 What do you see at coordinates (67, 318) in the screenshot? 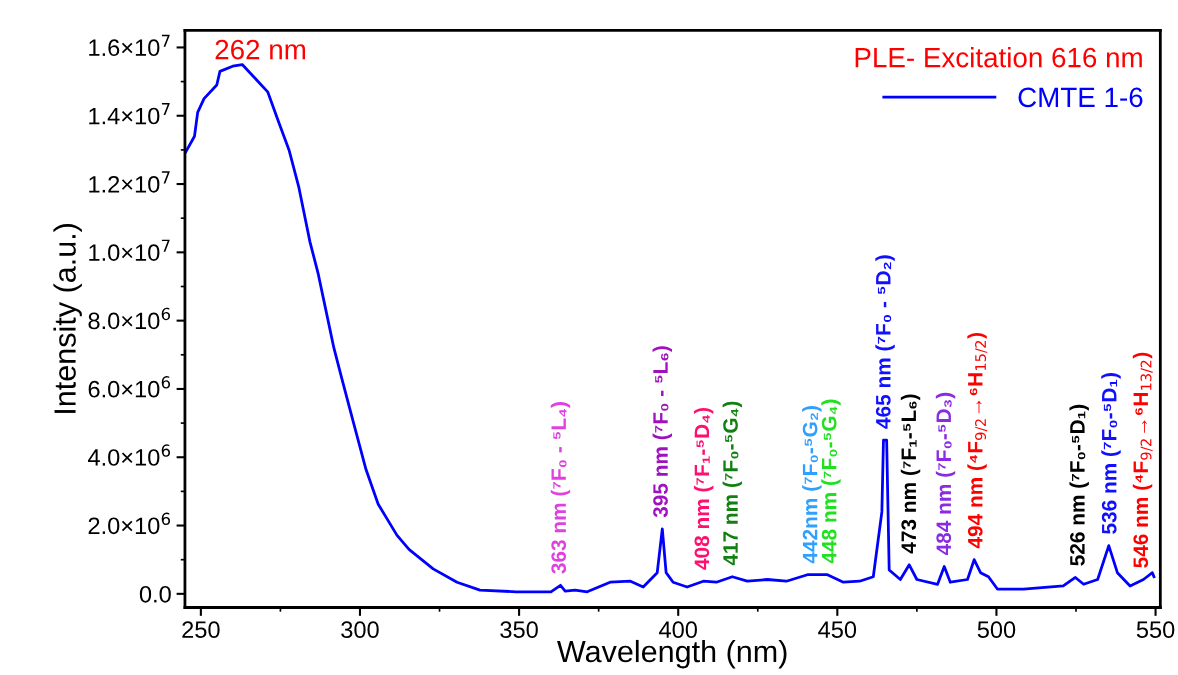
I see `y-axis-title: Intensity (a.u.)` at bounding box center [67, 318].